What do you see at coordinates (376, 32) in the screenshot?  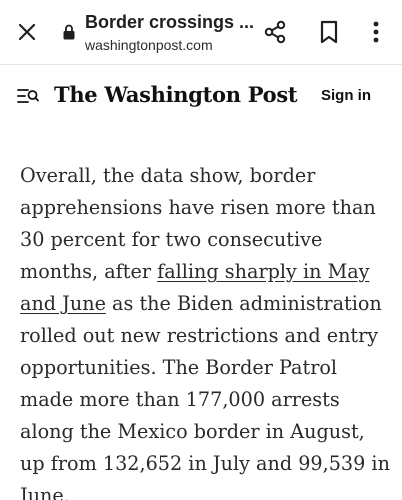 I see `more-vert-icon` at bounding box center [376, 32].